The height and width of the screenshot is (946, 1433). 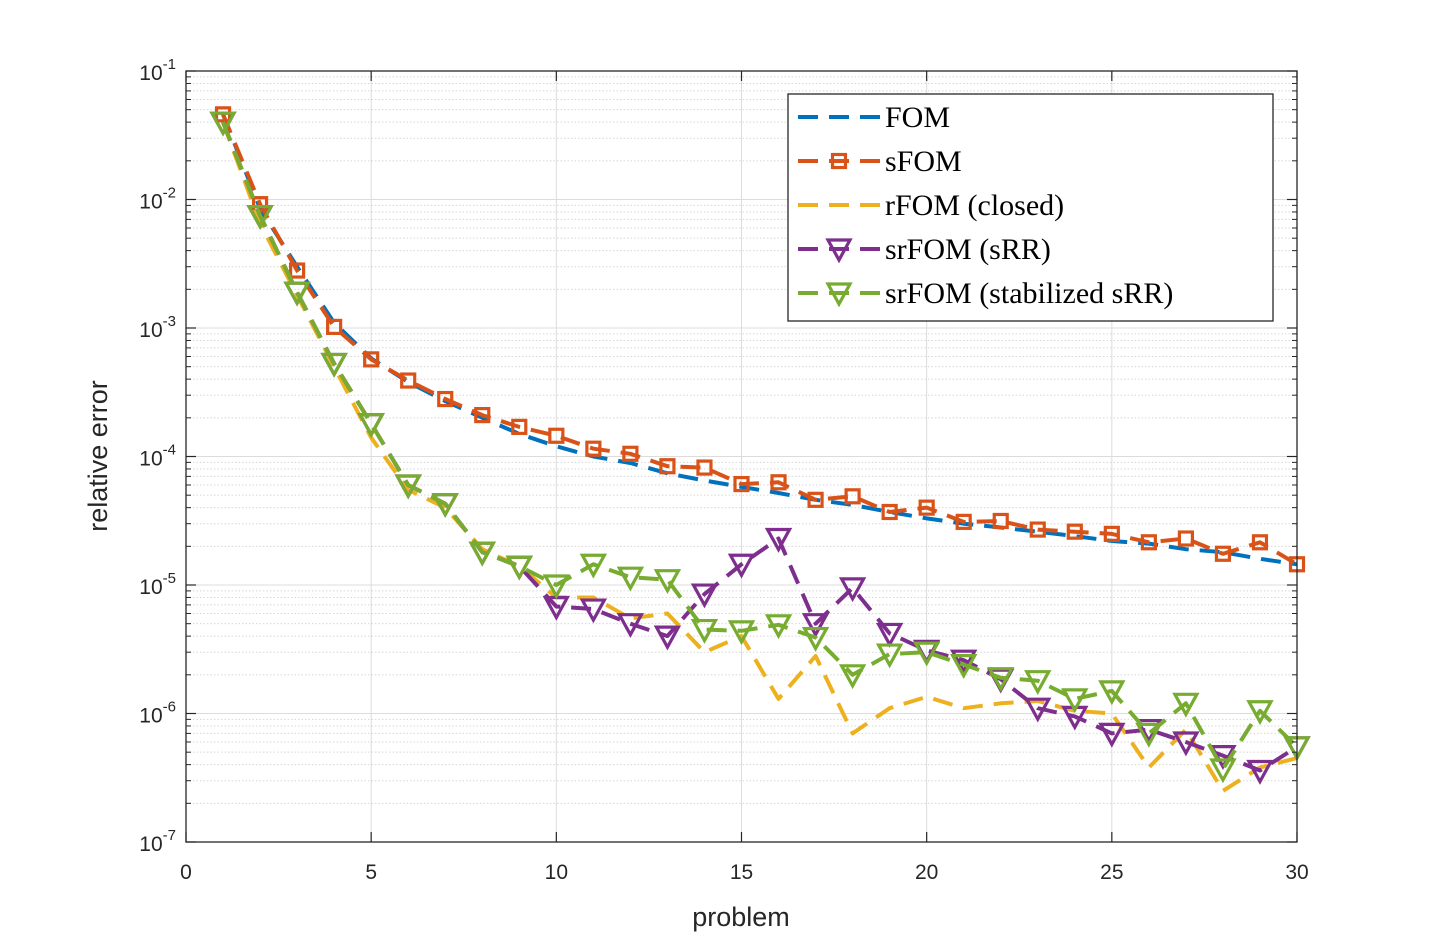 What do you see at coordinates (1029, 293) in the screenshot?
I see `legend-label: srFOM (stabilized sRR)` at bounding box center [1029, 293].